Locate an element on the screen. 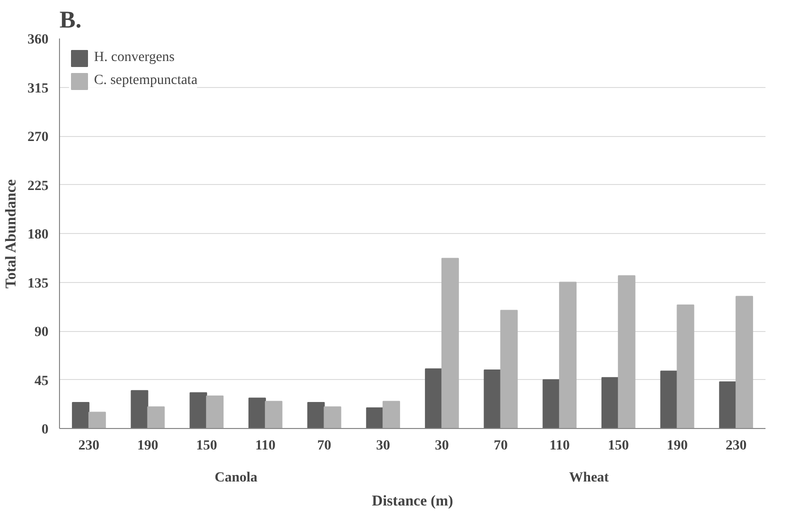 The width and height of the screenshot is (794, 516). y-tick-label: 315 is located at coordinates (38, 88).